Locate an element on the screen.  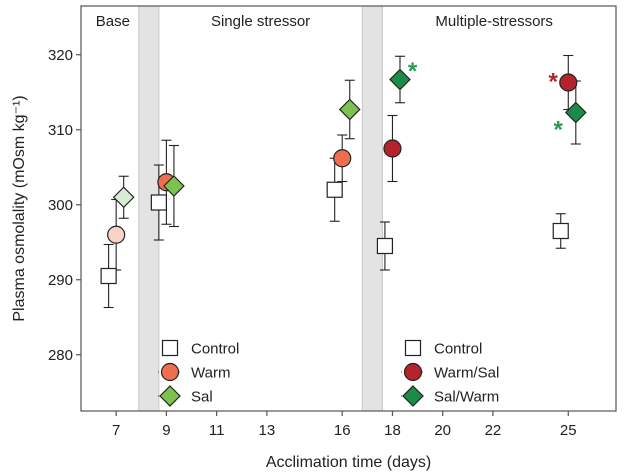
x-tick-label-13: 13 is located at coordinates (267, 430).